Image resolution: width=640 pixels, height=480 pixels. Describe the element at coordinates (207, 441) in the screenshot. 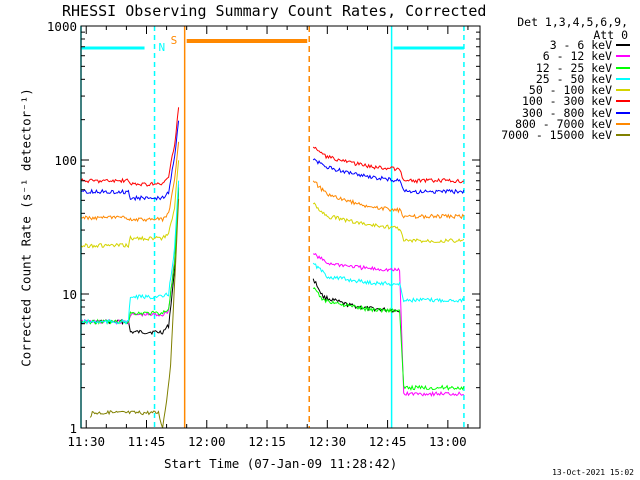

I see `x-tick-label: 12:00` at that location.